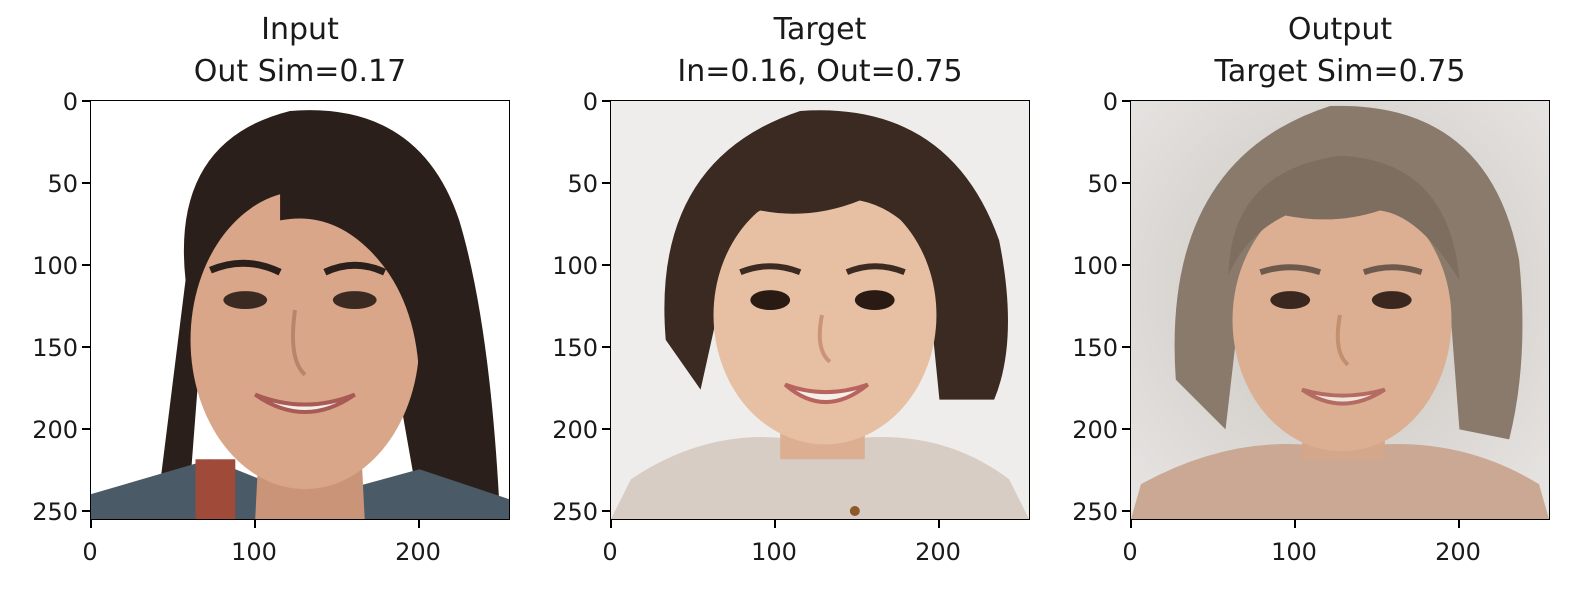 This screenshot has height=594, width=1576. What do you see at coordinates (300, 71) in the screenshot?
I see `panel-subtitle: Out Sim=0.17` at bounding box center [300, 71].